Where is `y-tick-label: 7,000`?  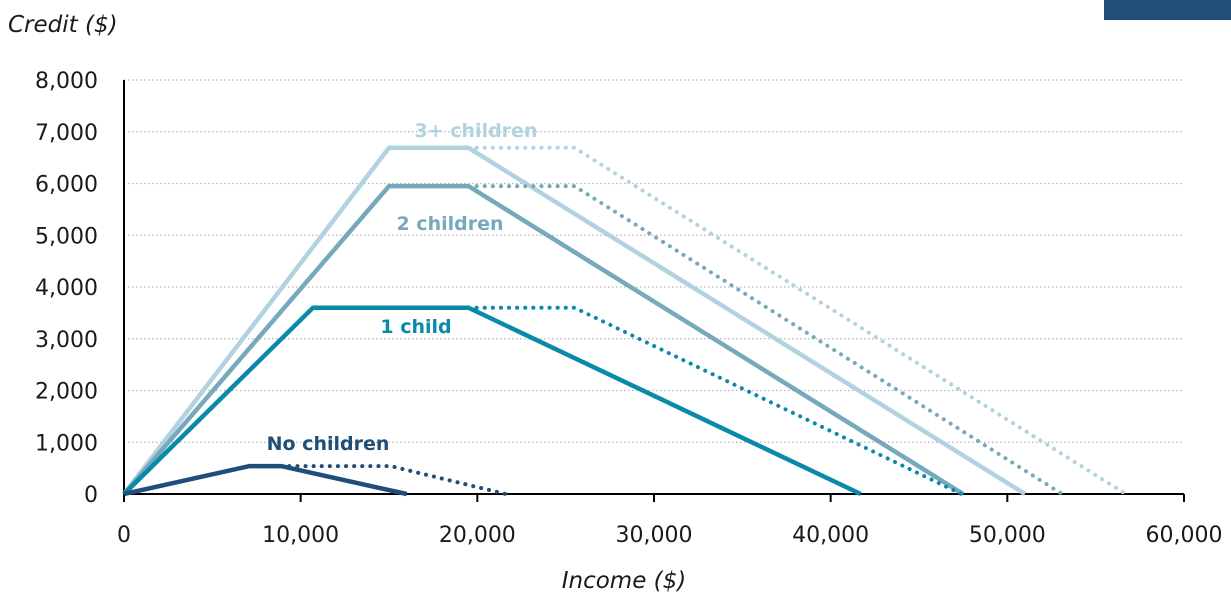 y-tick-label: 7,000 is located at coordinates (66, 133).